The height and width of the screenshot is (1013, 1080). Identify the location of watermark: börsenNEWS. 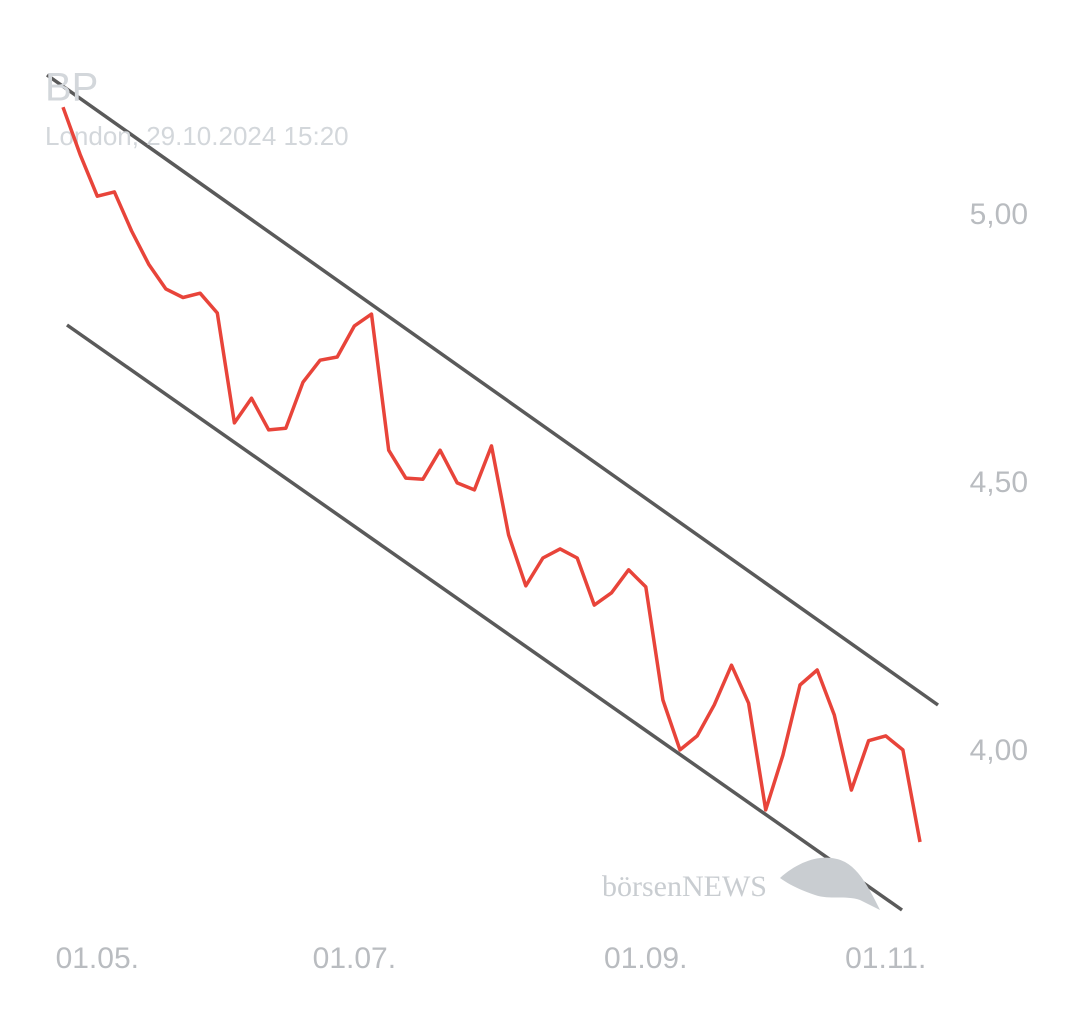
(684, 886).